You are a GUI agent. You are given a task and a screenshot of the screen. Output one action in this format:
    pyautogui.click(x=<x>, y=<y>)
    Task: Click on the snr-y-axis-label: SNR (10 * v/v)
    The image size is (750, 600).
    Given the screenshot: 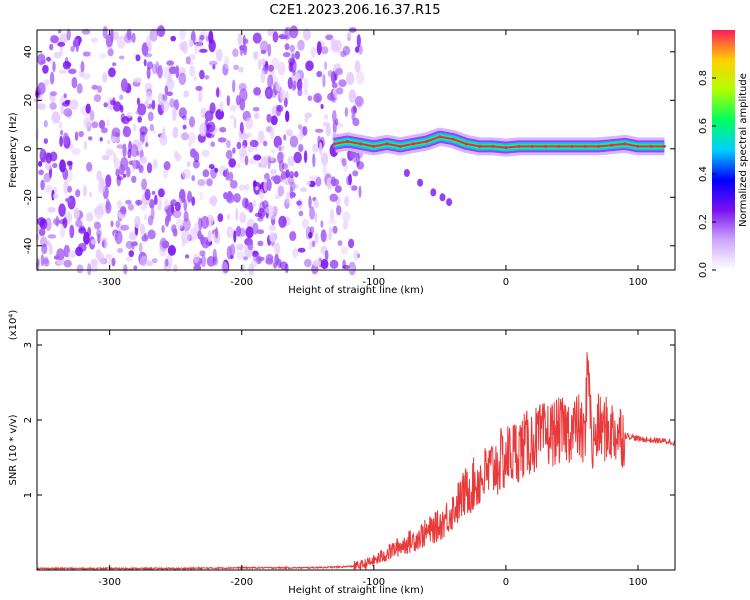 What is the action you would take?
    pyautogui.click(x=13, y=449)
    